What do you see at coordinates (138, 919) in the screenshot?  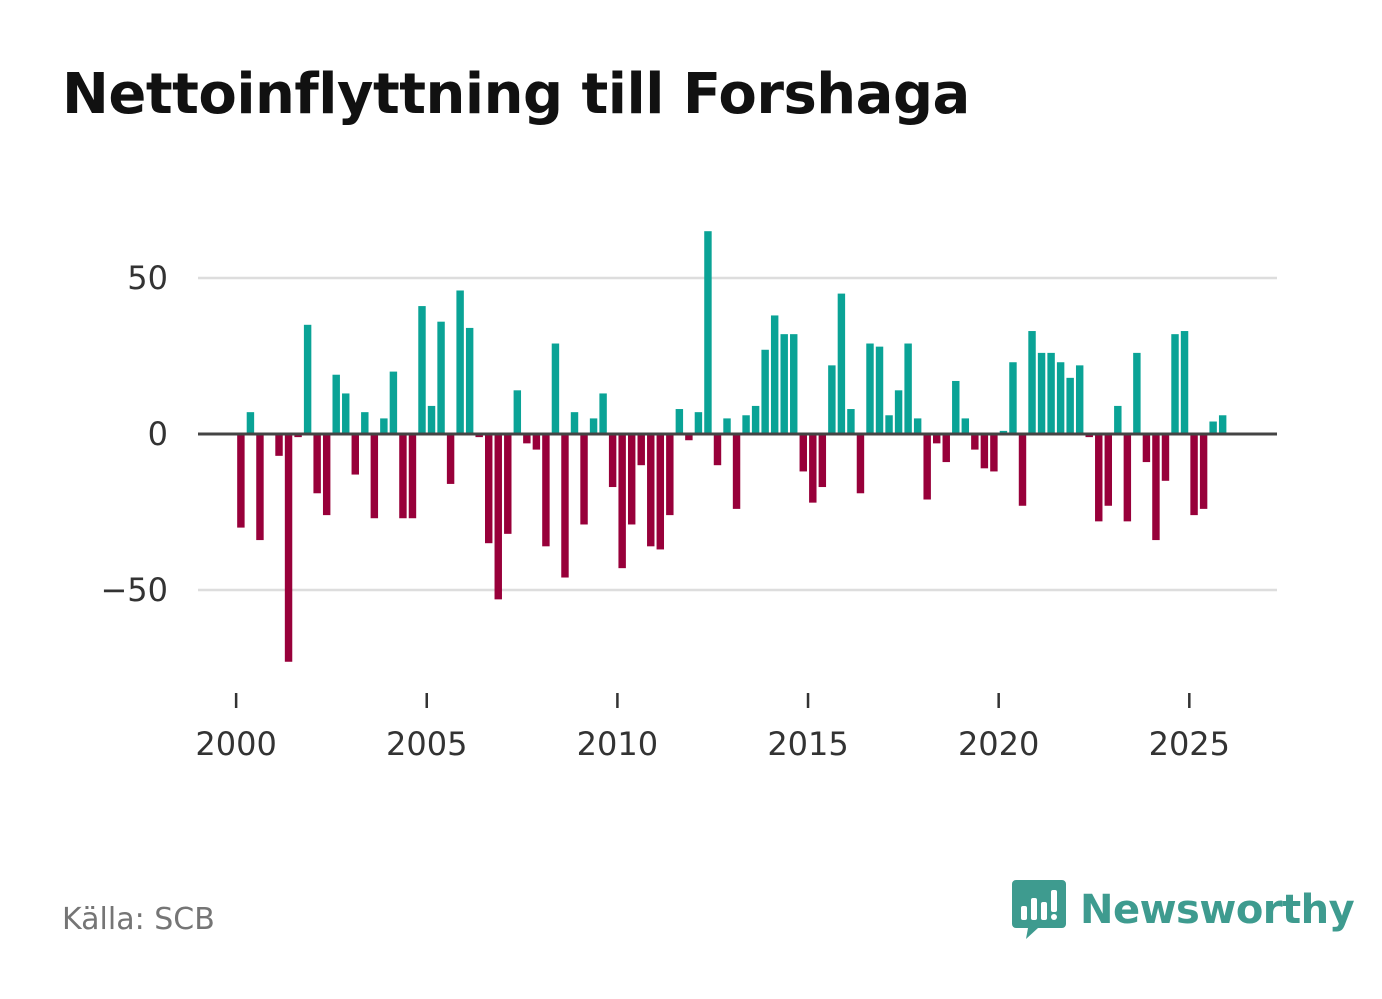 I see `source-note: Källa: SCB` at bounding box center [138, 919].